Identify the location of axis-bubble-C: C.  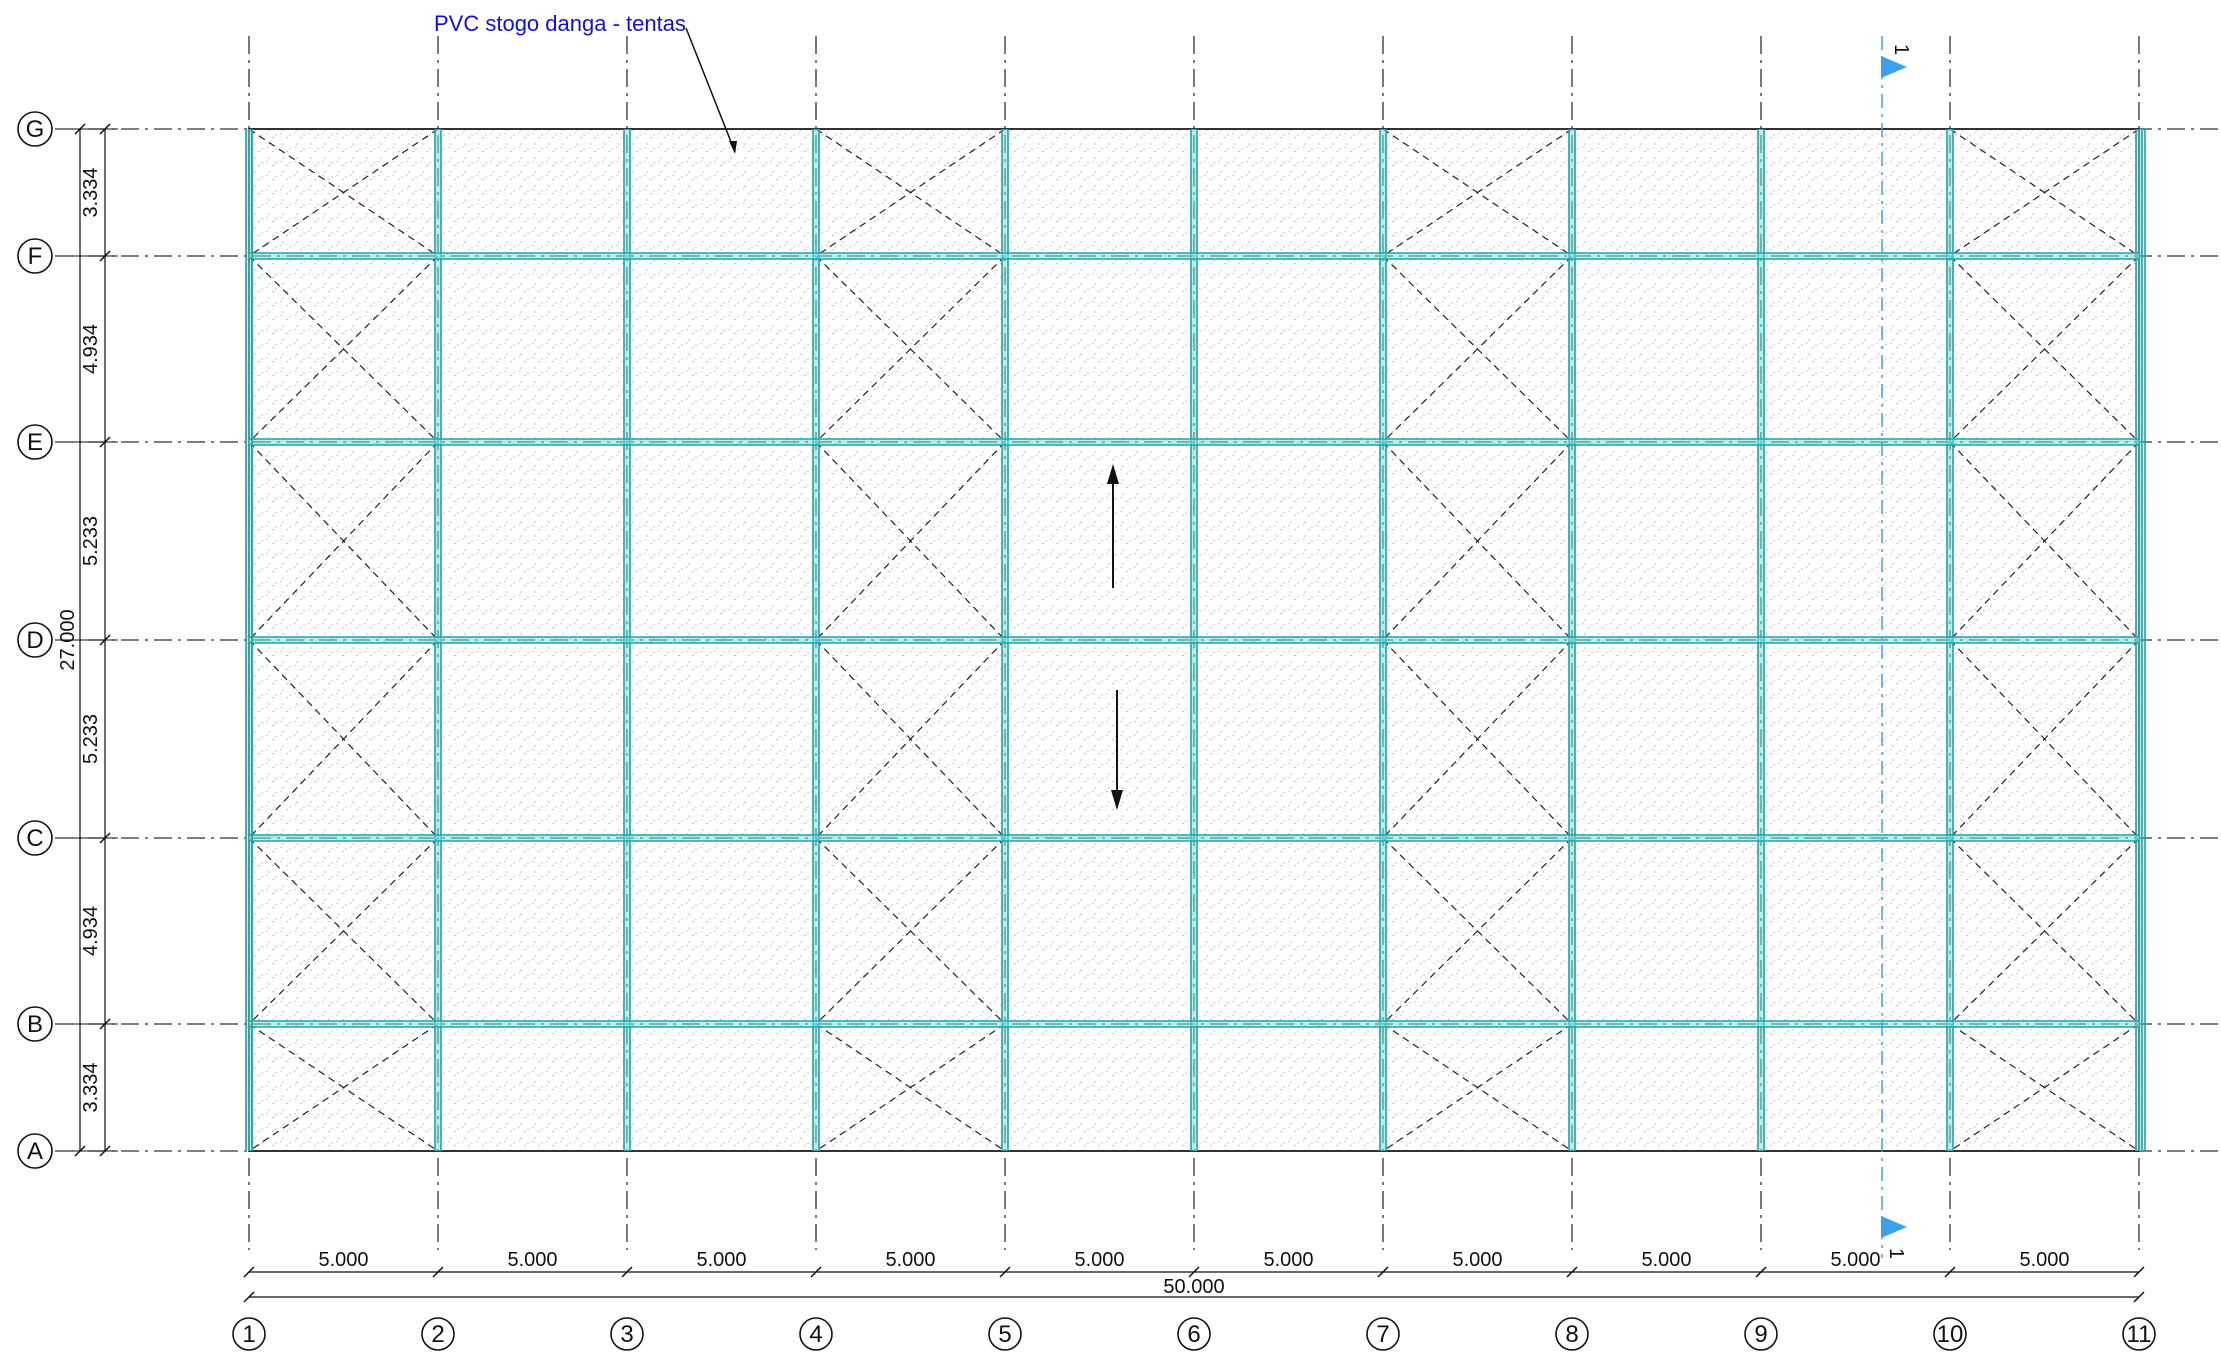
(35, 838).